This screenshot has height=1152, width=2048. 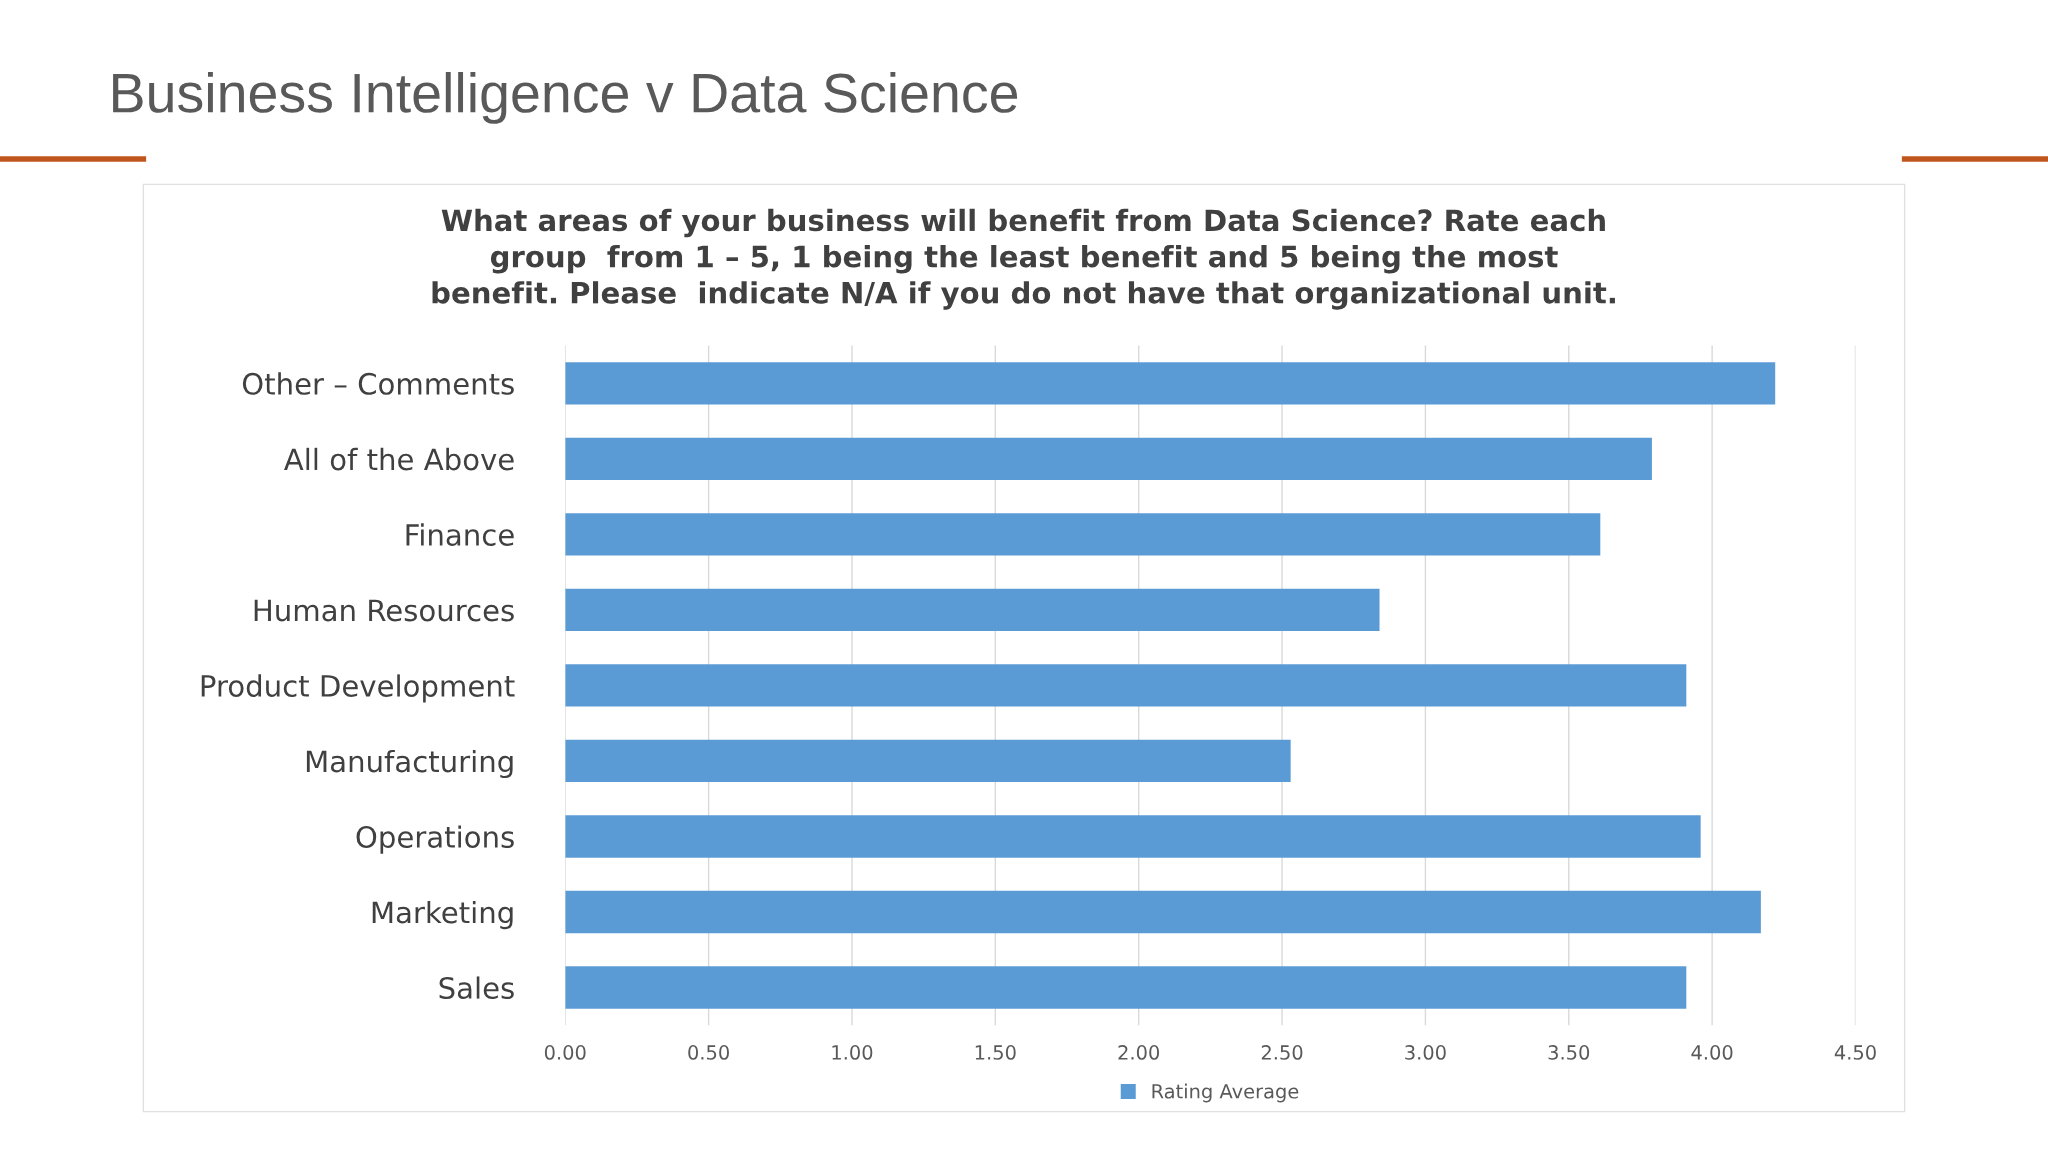 What do you see at coordinates (1425, 1052) in the screenshot?
I see `x-tick-label: 3.00` at bounding box center [1425, 1052].